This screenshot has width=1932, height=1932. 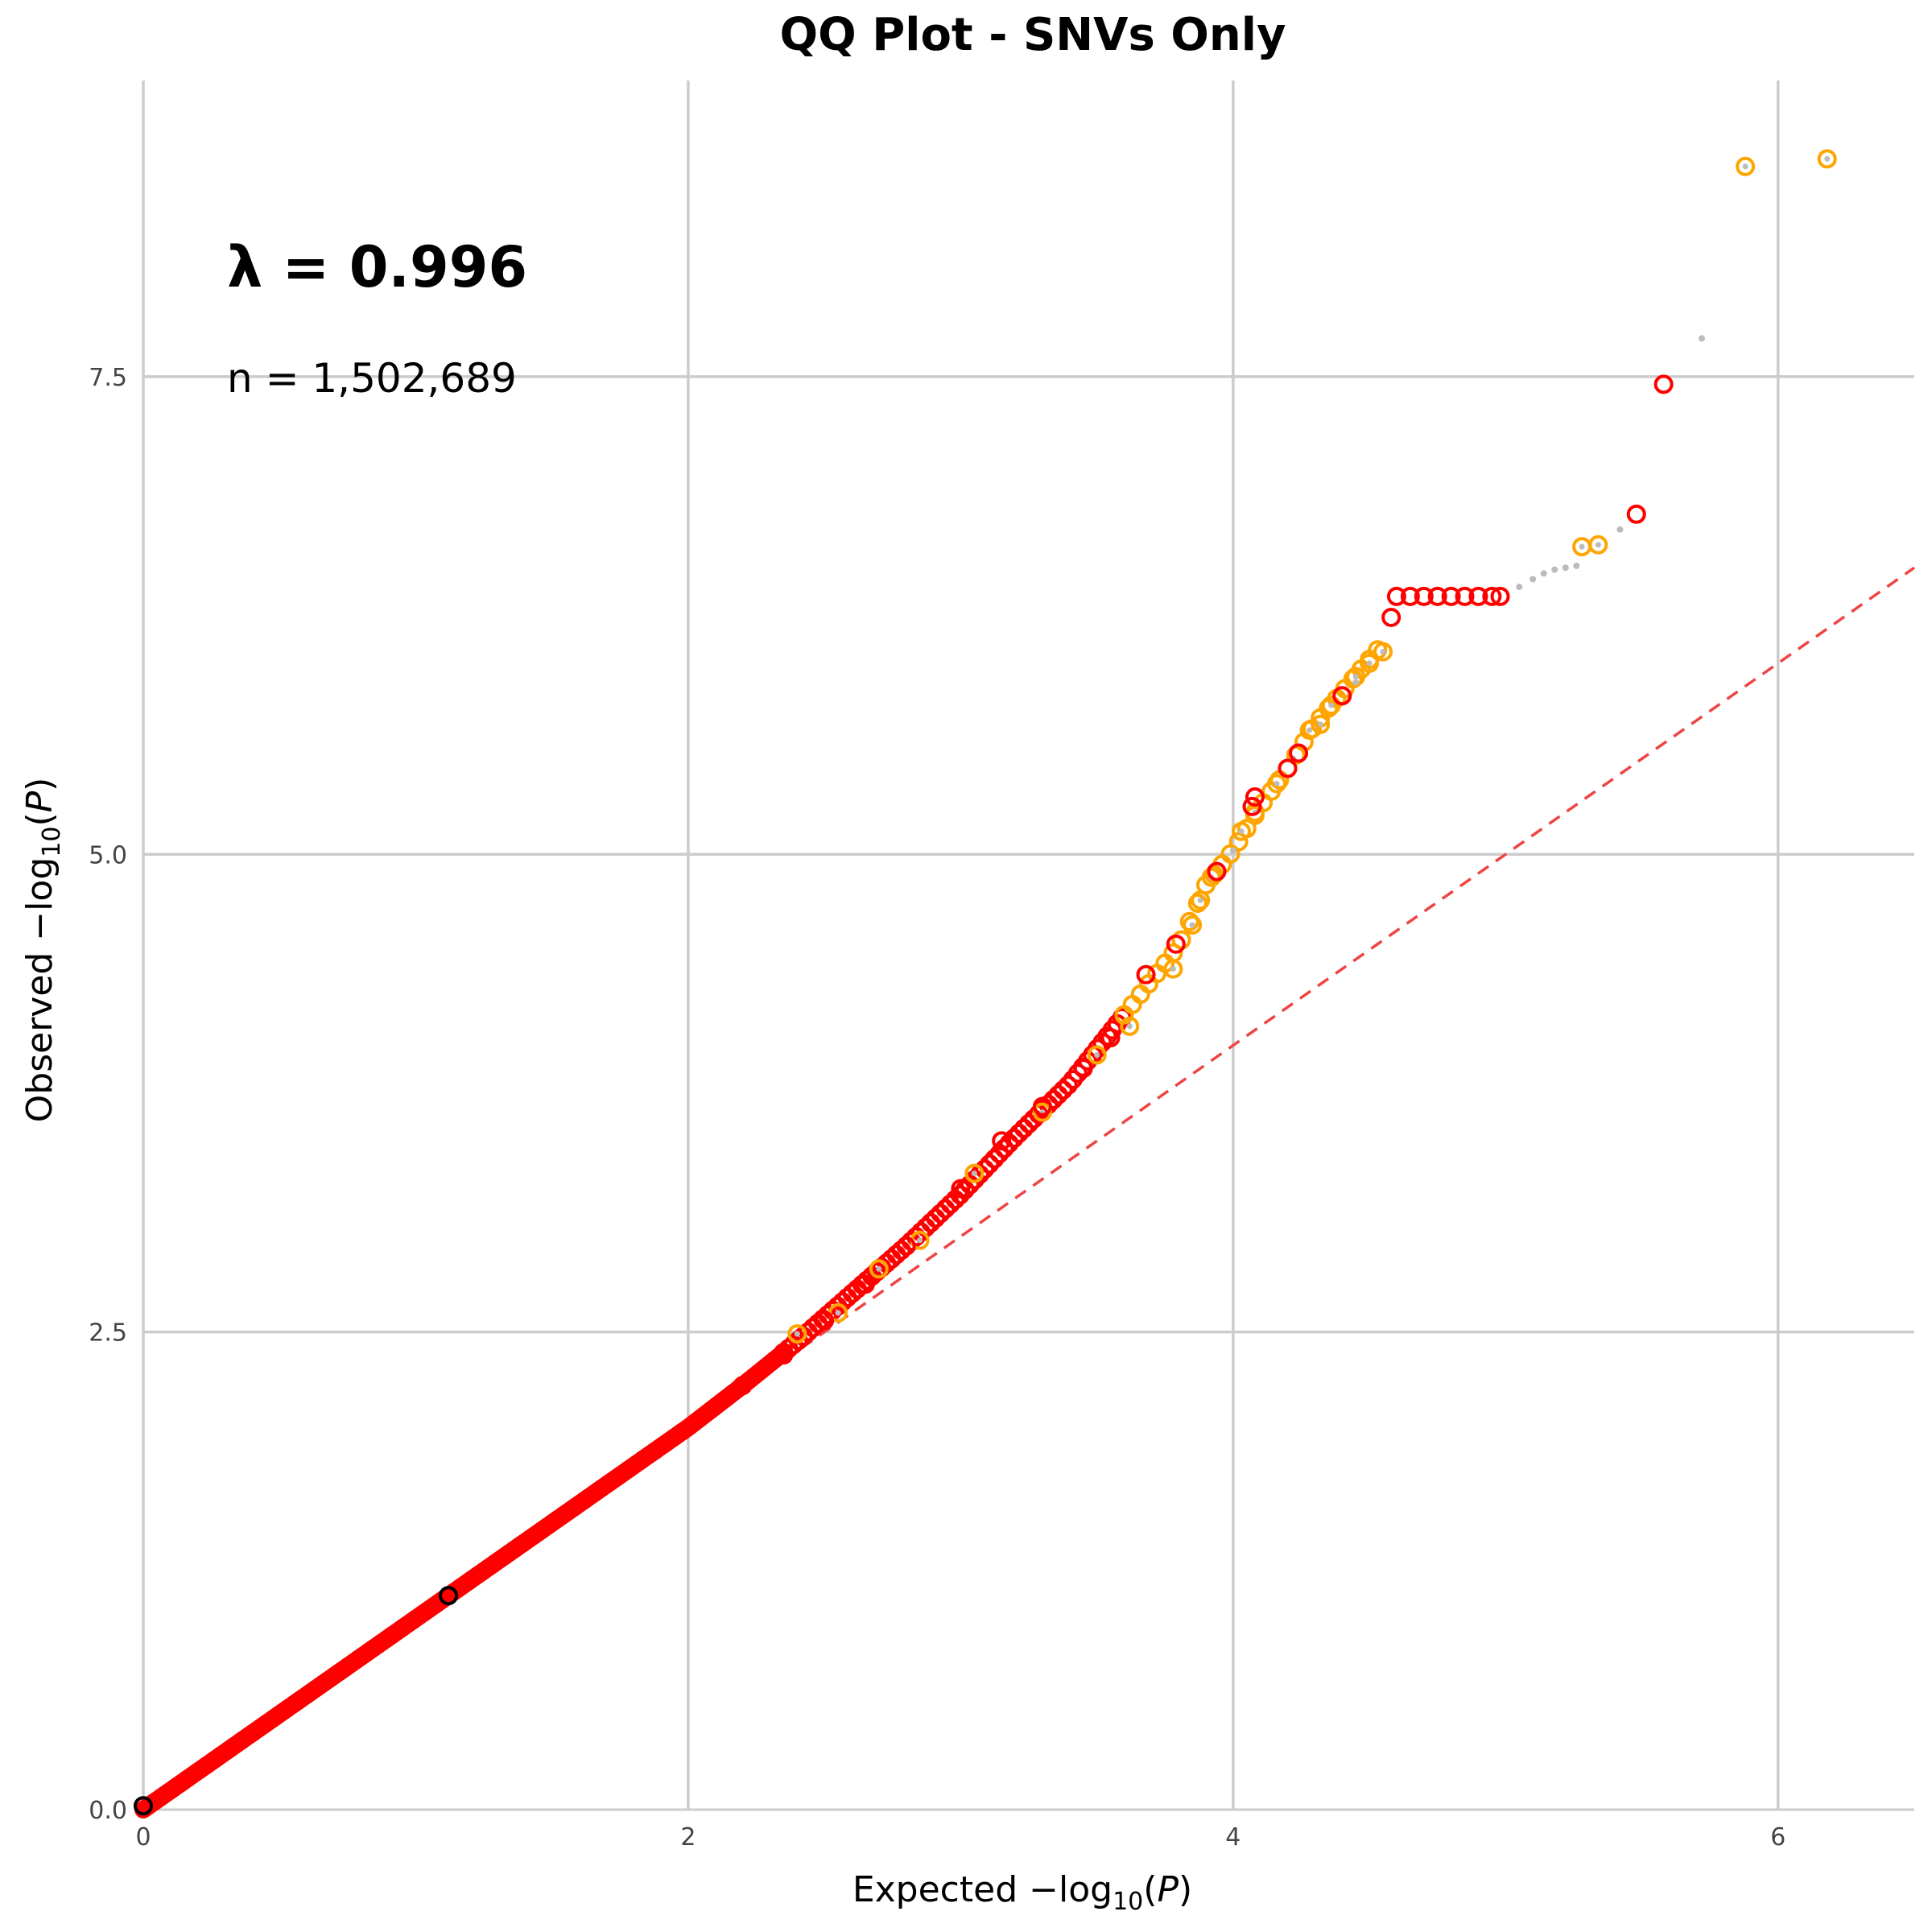 What do you see at coordinates (1233, 1837) in the screenshot?
I see `x-tick-label: 4` at bounding box center [1233, 1837].